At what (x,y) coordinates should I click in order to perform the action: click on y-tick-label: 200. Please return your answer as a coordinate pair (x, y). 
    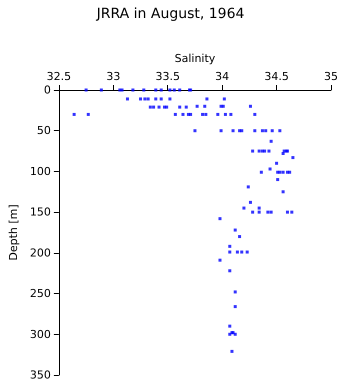
    Looking at the image, I should click on (40, 253).